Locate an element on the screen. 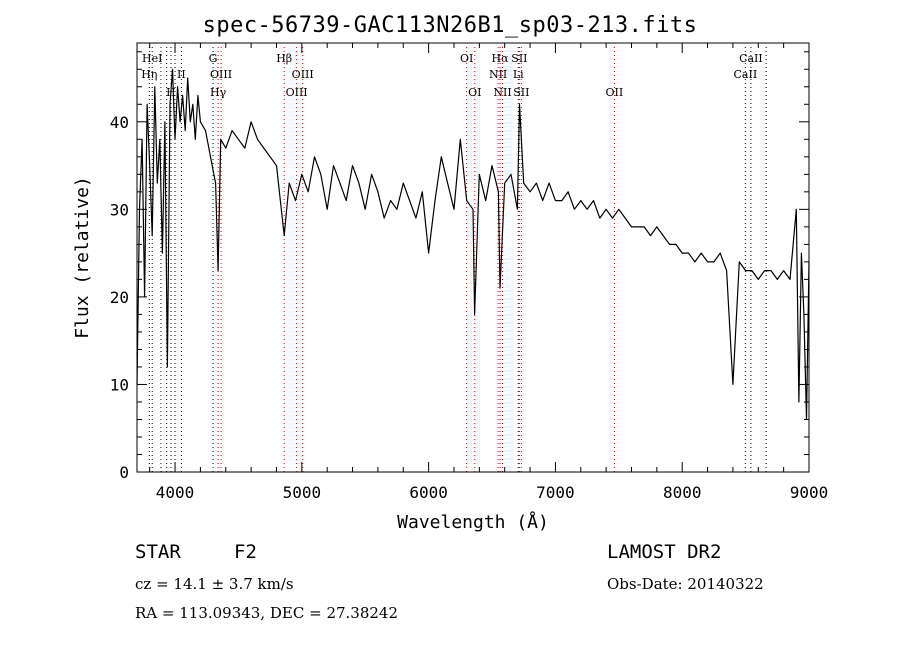 Image resolution: width=900 pixels, height=650 pixels. x-tick-label-7000: 7000 is located at coordinates (555, 492).